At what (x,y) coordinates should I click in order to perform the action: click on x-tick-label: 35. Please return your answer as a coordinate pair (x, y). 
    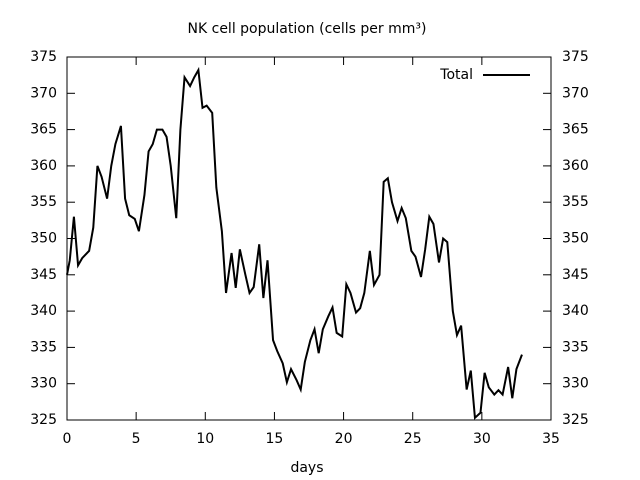
    Looking at the image, I should click on (551, 439).